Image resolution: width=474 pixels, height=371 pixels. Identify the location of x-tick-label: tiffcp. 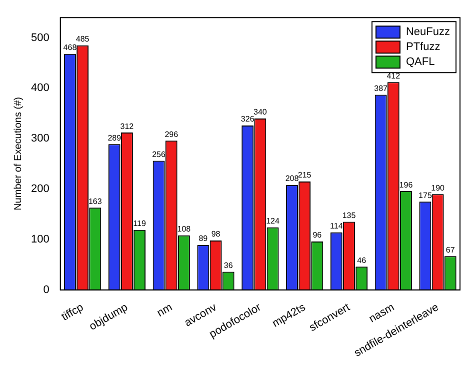
(73, 312).